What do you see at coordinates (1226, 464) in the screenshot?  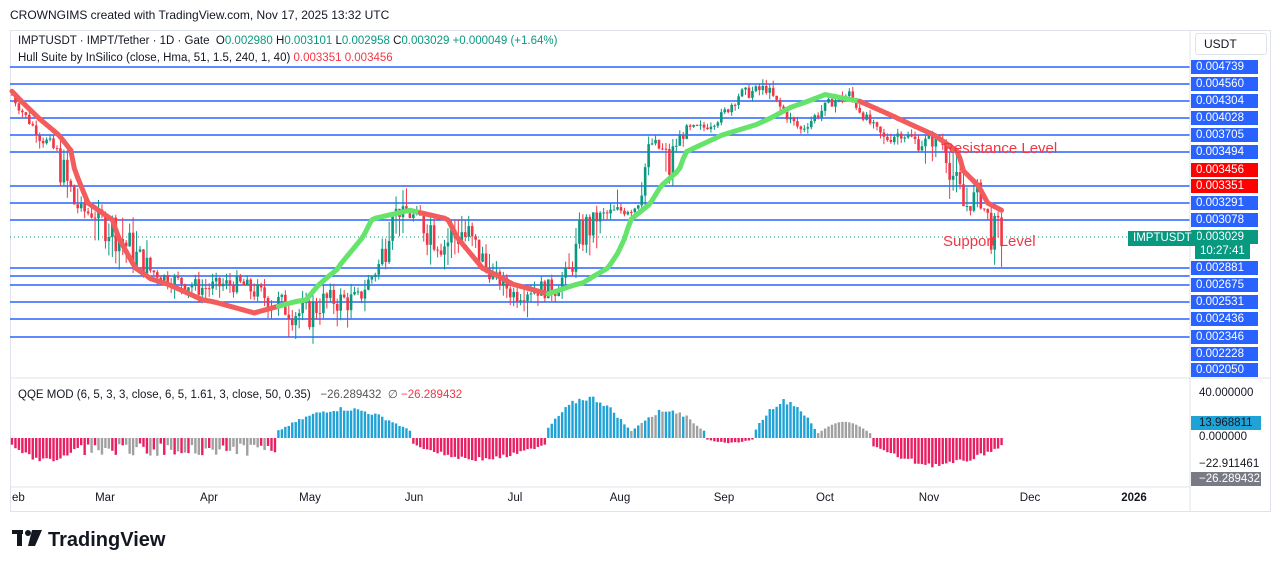 I see `qqe-axis-label: −22.911461` at bounding box center [1226, 464].